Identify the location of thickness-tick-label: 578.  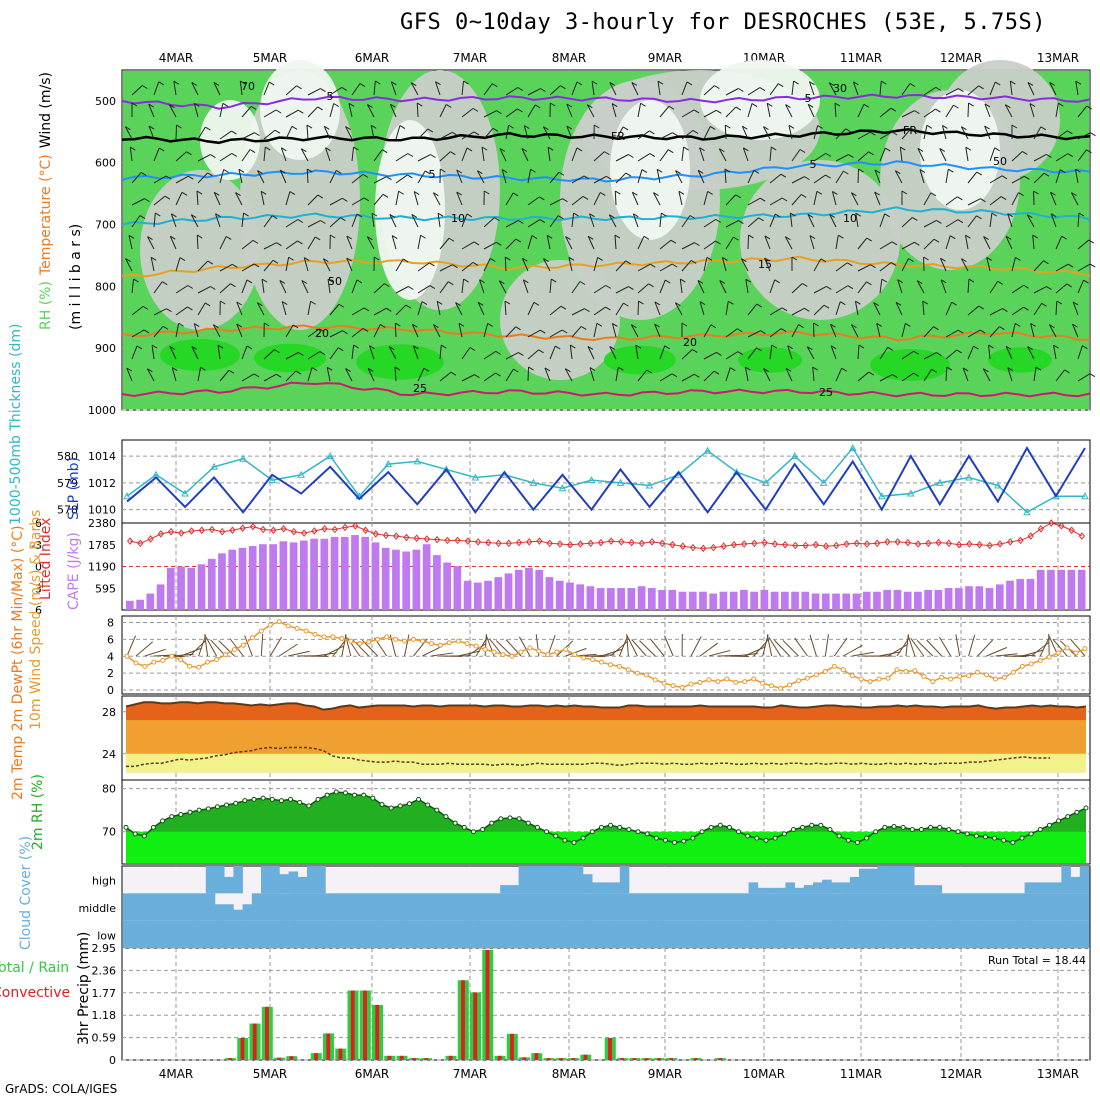
(67, 510).